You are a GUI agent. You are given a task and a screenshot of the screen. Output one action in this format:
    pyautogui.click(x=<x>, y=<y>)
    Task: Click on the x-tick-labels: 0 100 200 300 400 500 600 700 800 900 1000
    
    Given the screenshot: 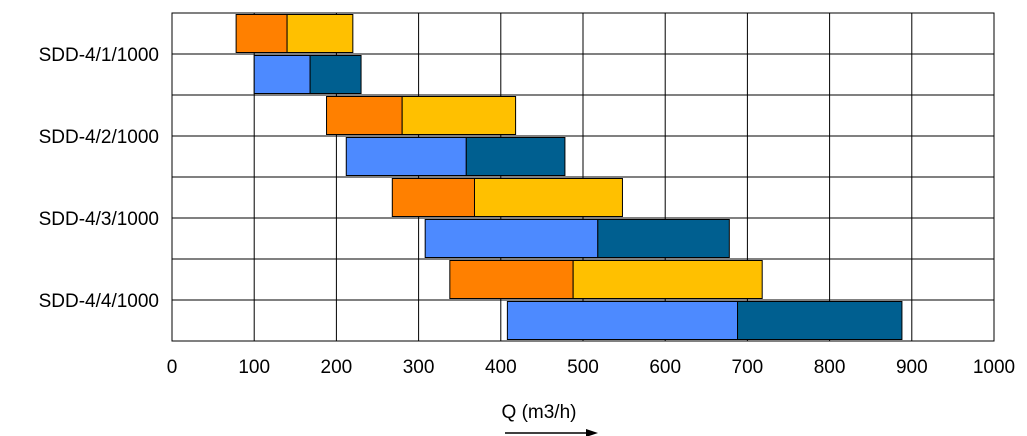 What is the action you would take?
    pyautogui.click(x=591, y=367)
    